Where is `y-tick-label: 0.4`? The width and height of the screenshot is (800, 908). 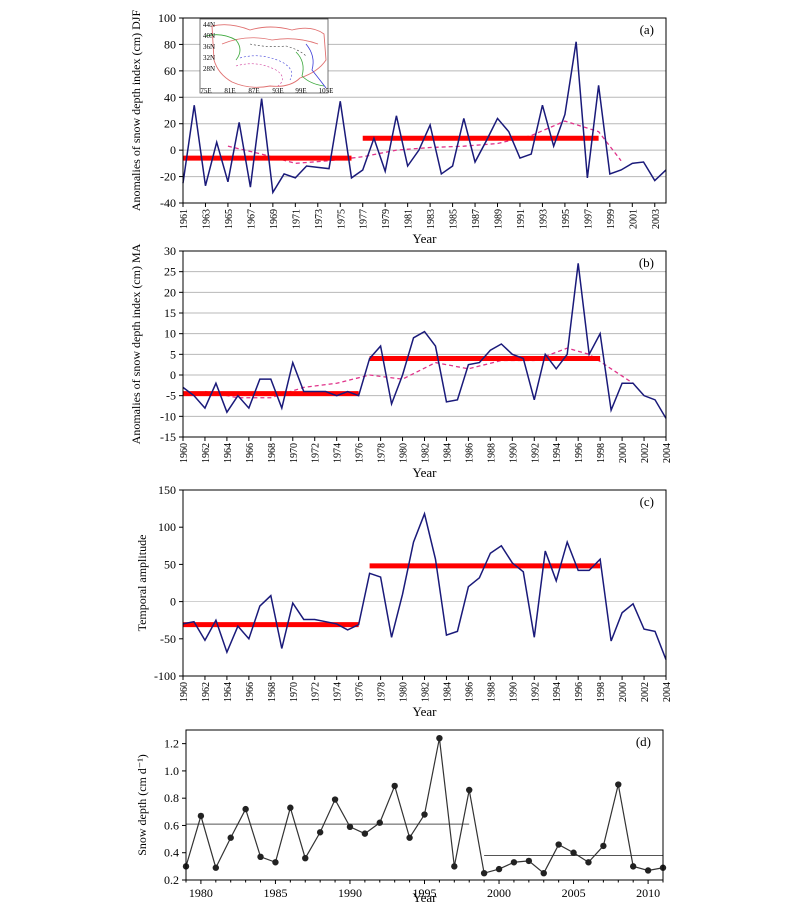 y-tick-label: 0.4 is located at coordinates (171, 853).